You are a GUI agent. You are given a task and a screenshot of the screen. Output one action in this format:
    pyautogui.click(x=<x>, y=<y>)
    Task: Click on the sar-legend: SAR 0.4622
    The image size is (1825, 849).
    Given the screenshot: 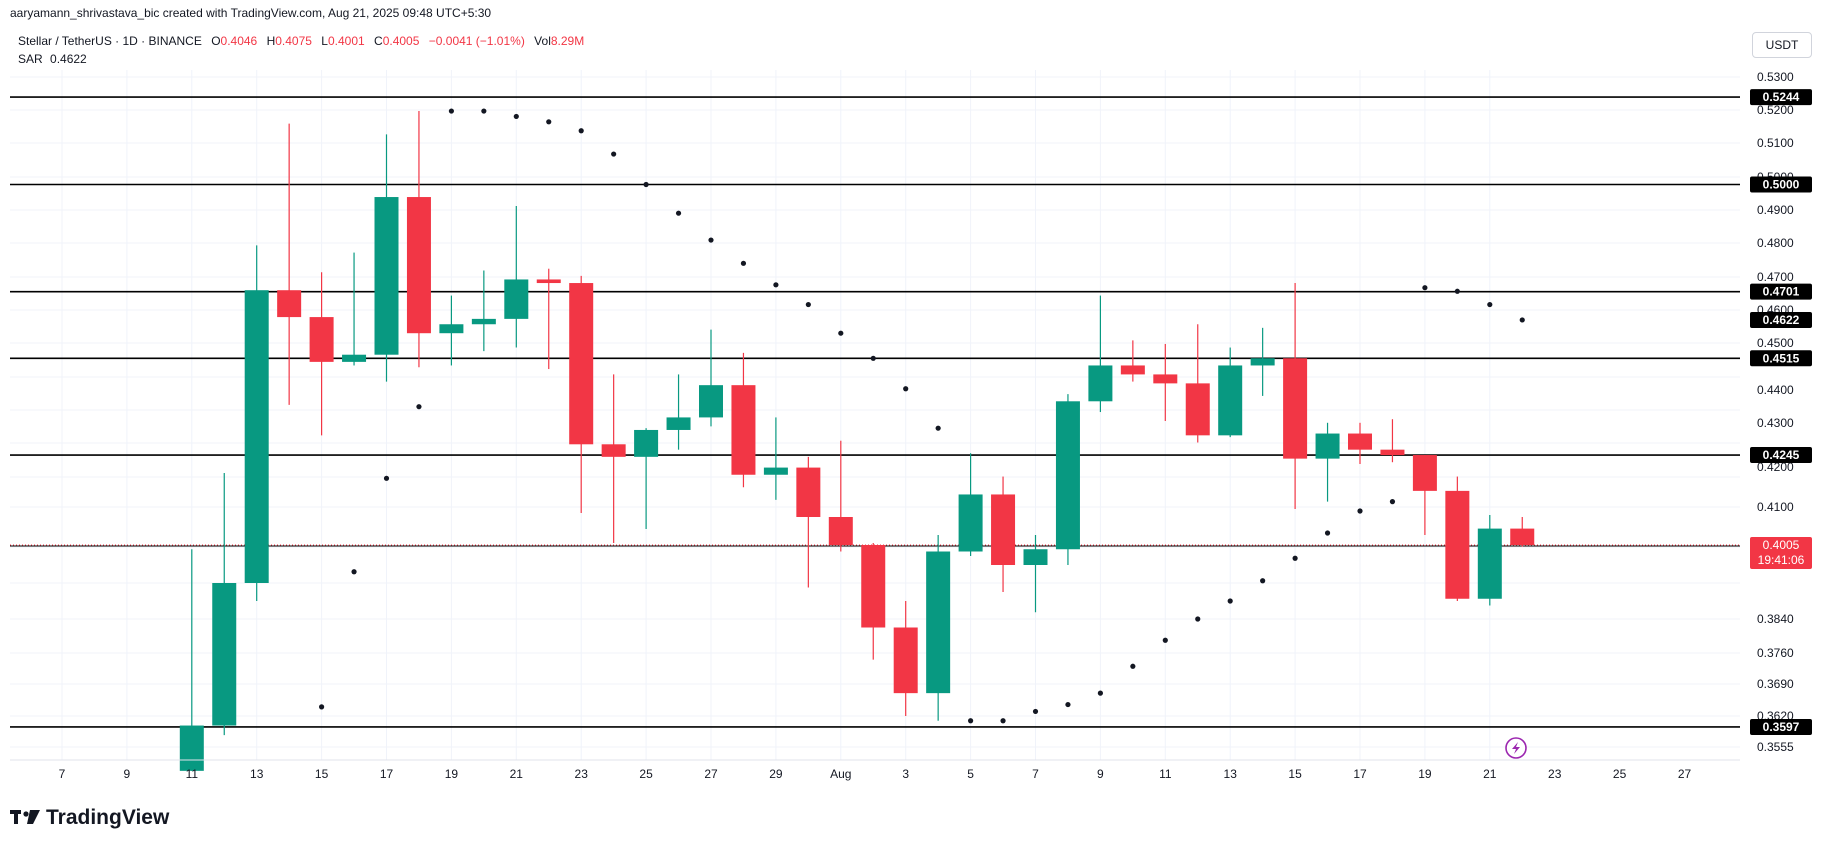 What is the action you would take?
    pyautogui.click(x=52, y=59)
    